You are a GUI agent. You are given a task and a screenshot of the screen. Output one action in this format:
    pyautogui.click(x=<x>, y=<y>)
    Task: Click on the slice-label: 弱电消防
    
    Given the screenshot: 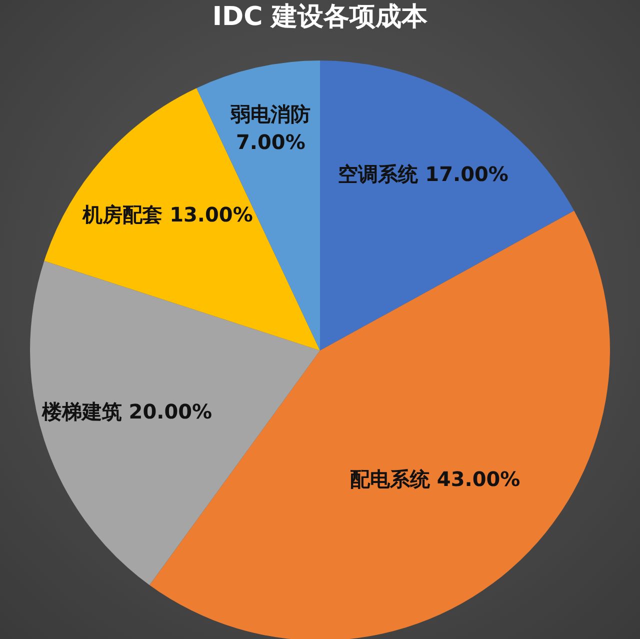 What is the action you would take?
    pyautogui.click(x=270, y=114)
    